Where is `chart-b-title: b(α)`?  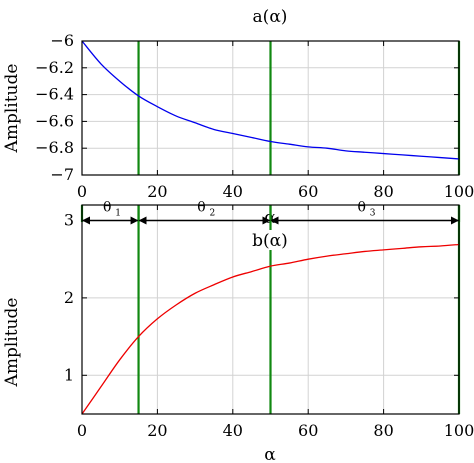
chart-b-title: b(α) is located at coordinates (270, 241).